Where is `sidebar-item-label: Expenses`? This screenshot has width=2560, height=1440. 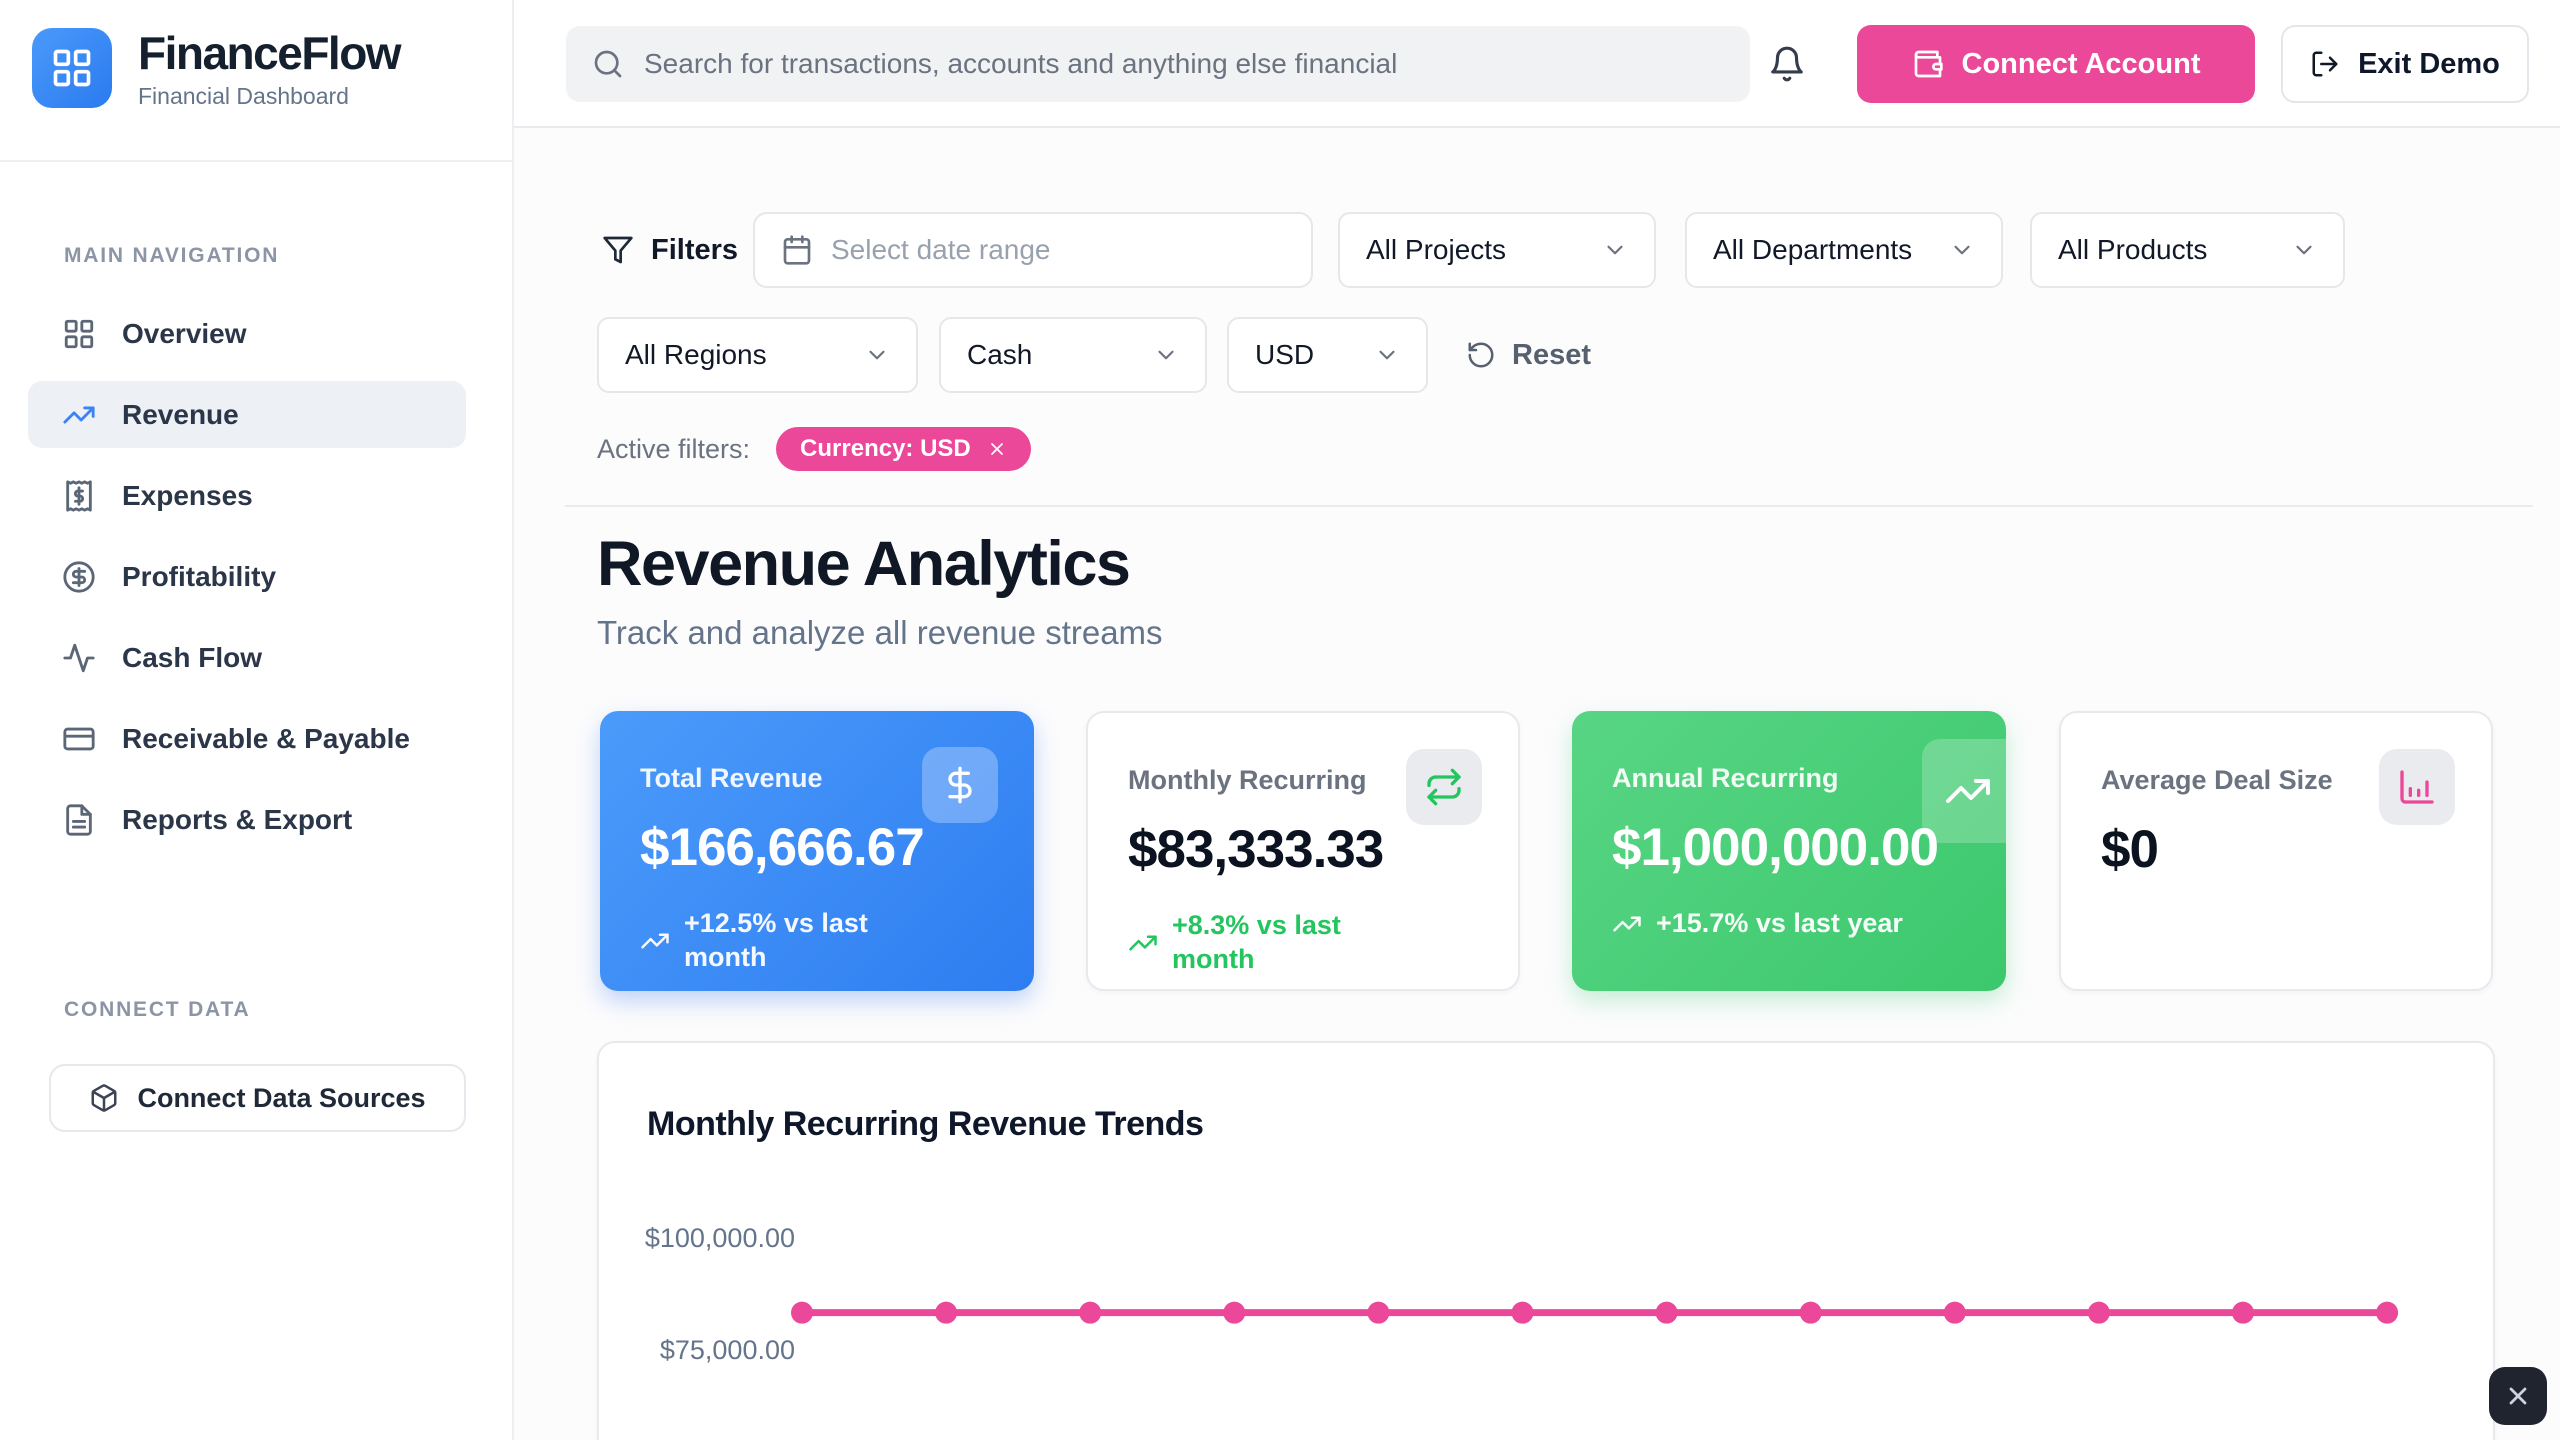
sidebar-item-label: Expenses is located at coordinates (187, 495).